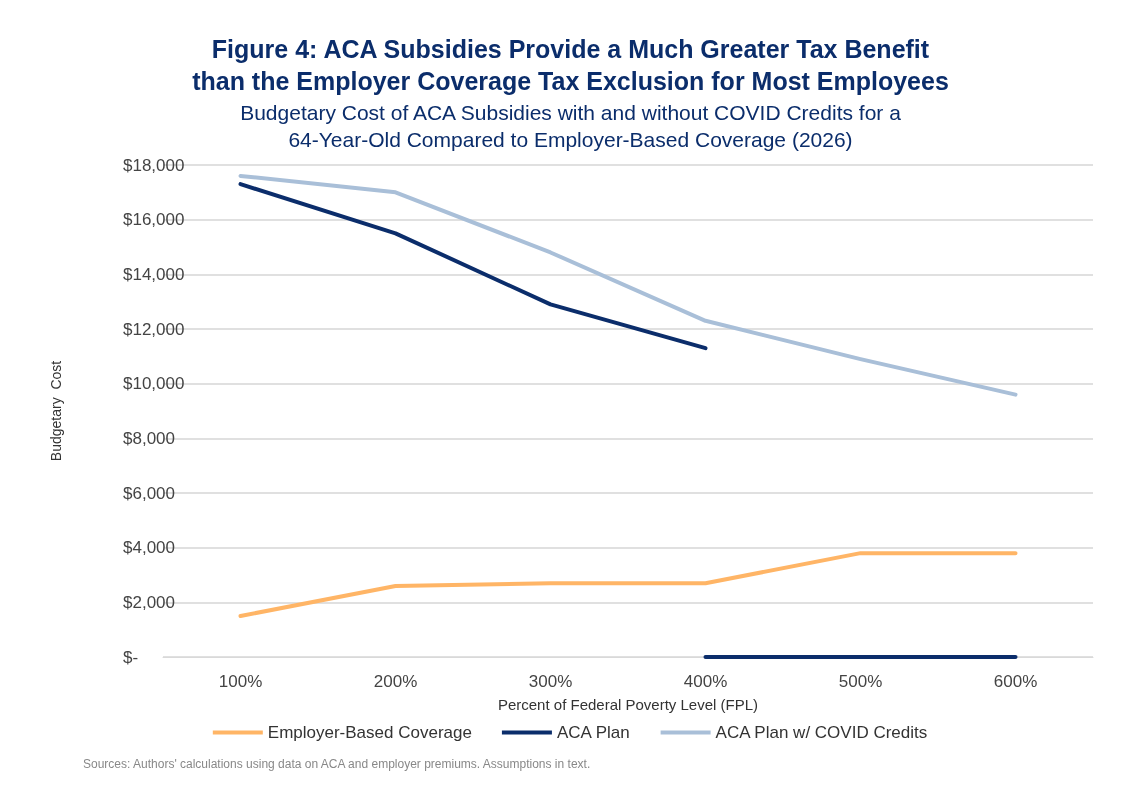 The image size is (1141, 792). Describe the element at coordinates (628, 704) in the screenshot. I see `x-axis-title: Percent of Federal Poverty Level (FPL)` at that location.